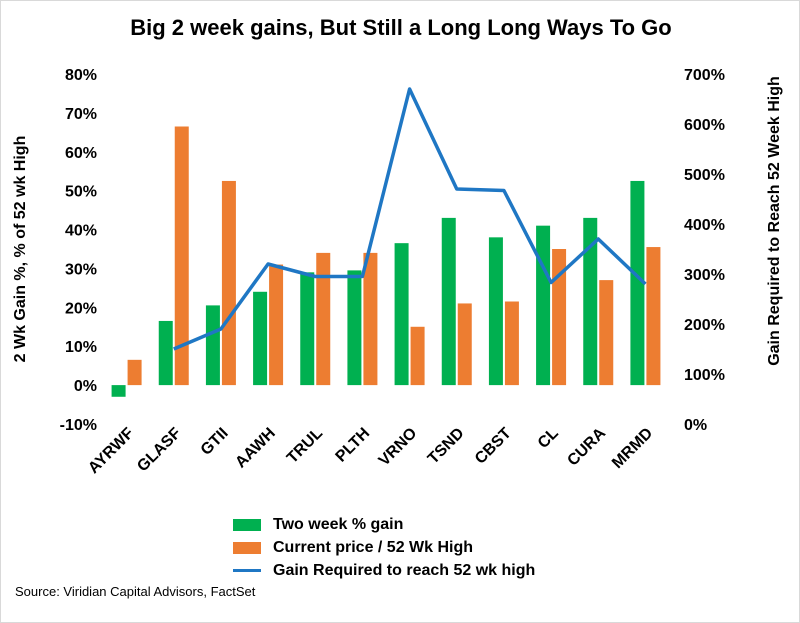  What do you see at coordinates (181, 256) in the screenshot?
I see `price-bar-glasf` at bounding box center [181, 256].